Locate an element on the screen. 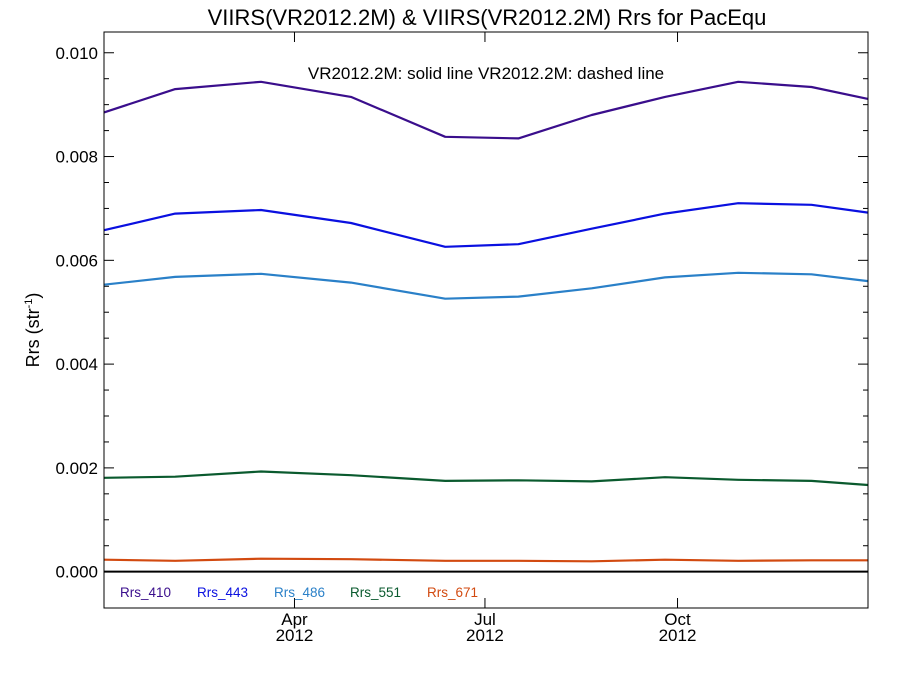  y-tick-label: 0.010 is located at coordinates (76, 53).